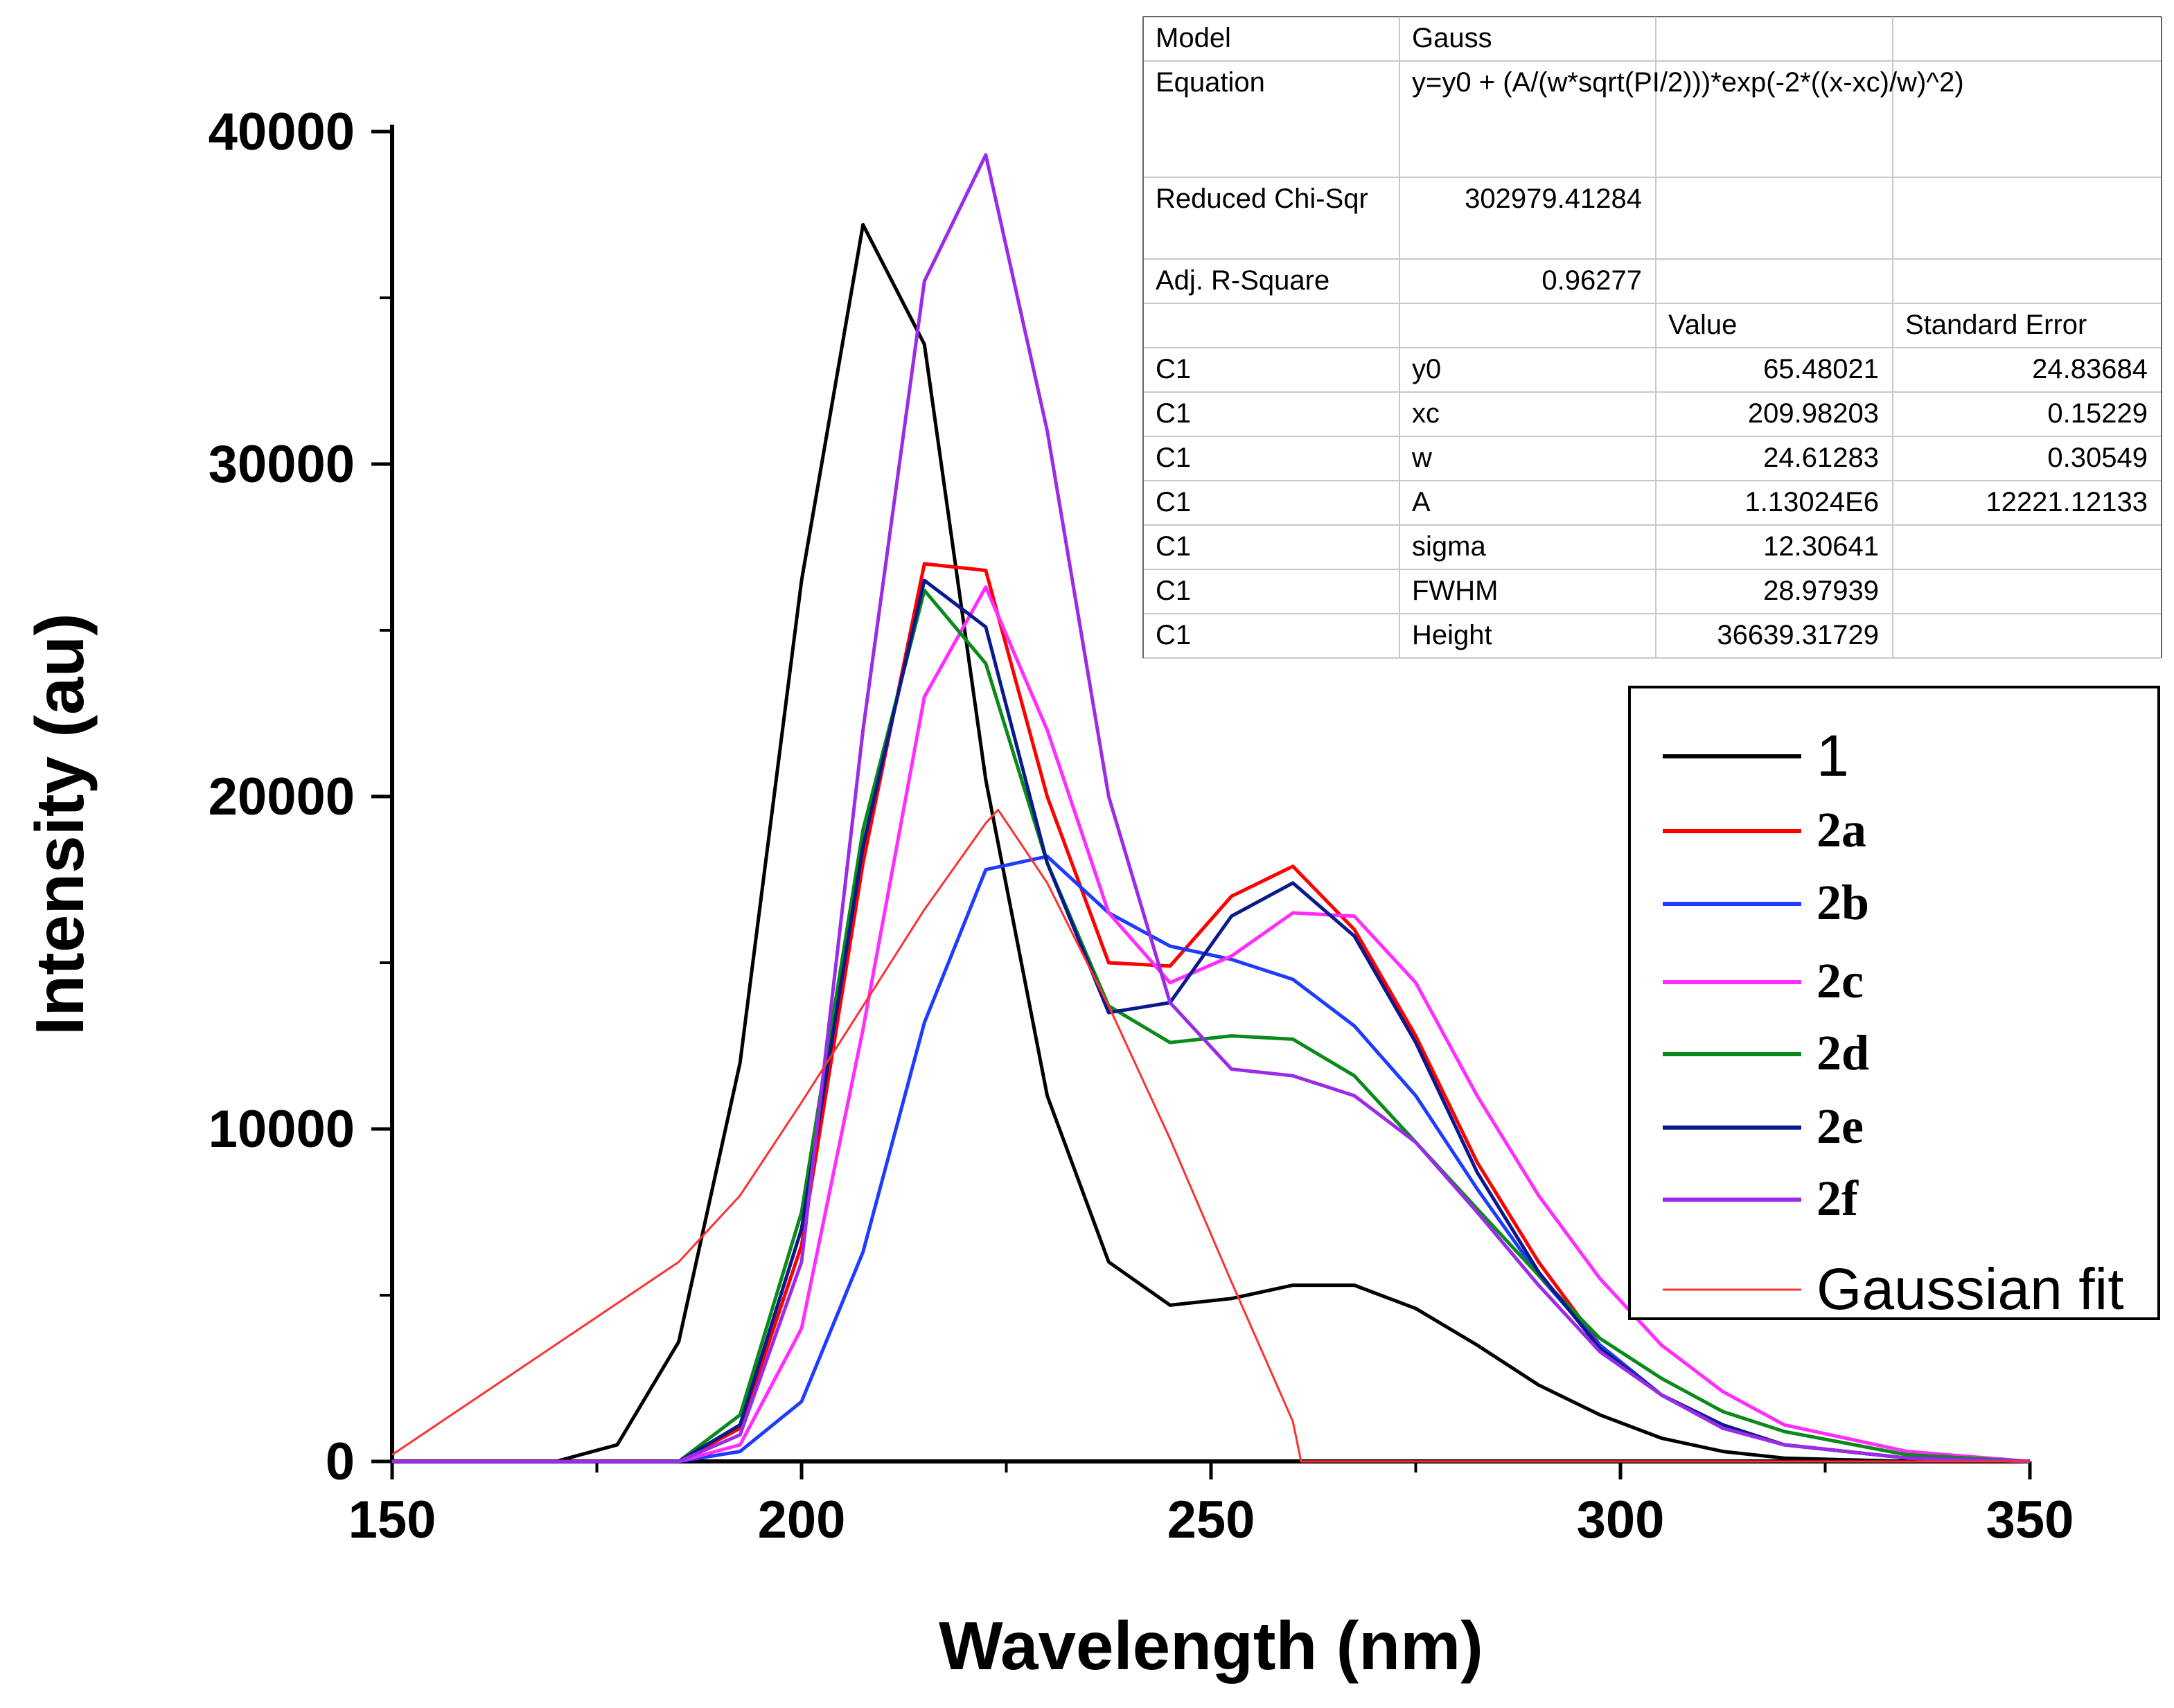  What do you see at coordinates (1193, 38) in the screenshot?
I see `table-cell: Model` at bounding box center [1193, 38].